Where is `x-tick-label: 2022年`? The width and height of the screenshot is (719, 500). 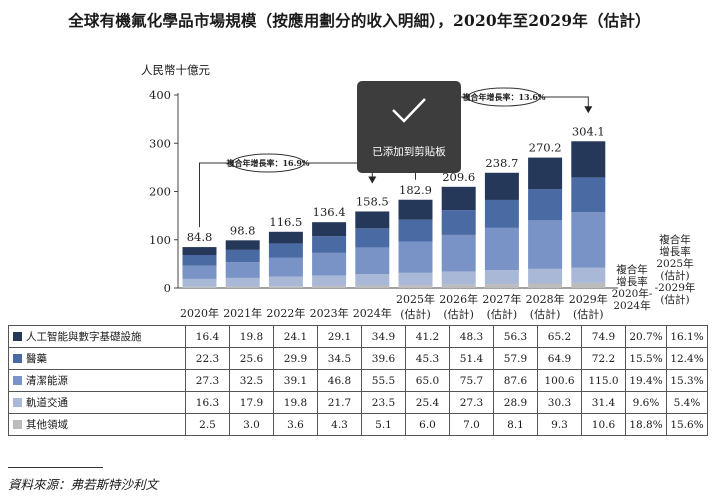 x-tick-label: 2022年 is located at coordinates (285, 313).